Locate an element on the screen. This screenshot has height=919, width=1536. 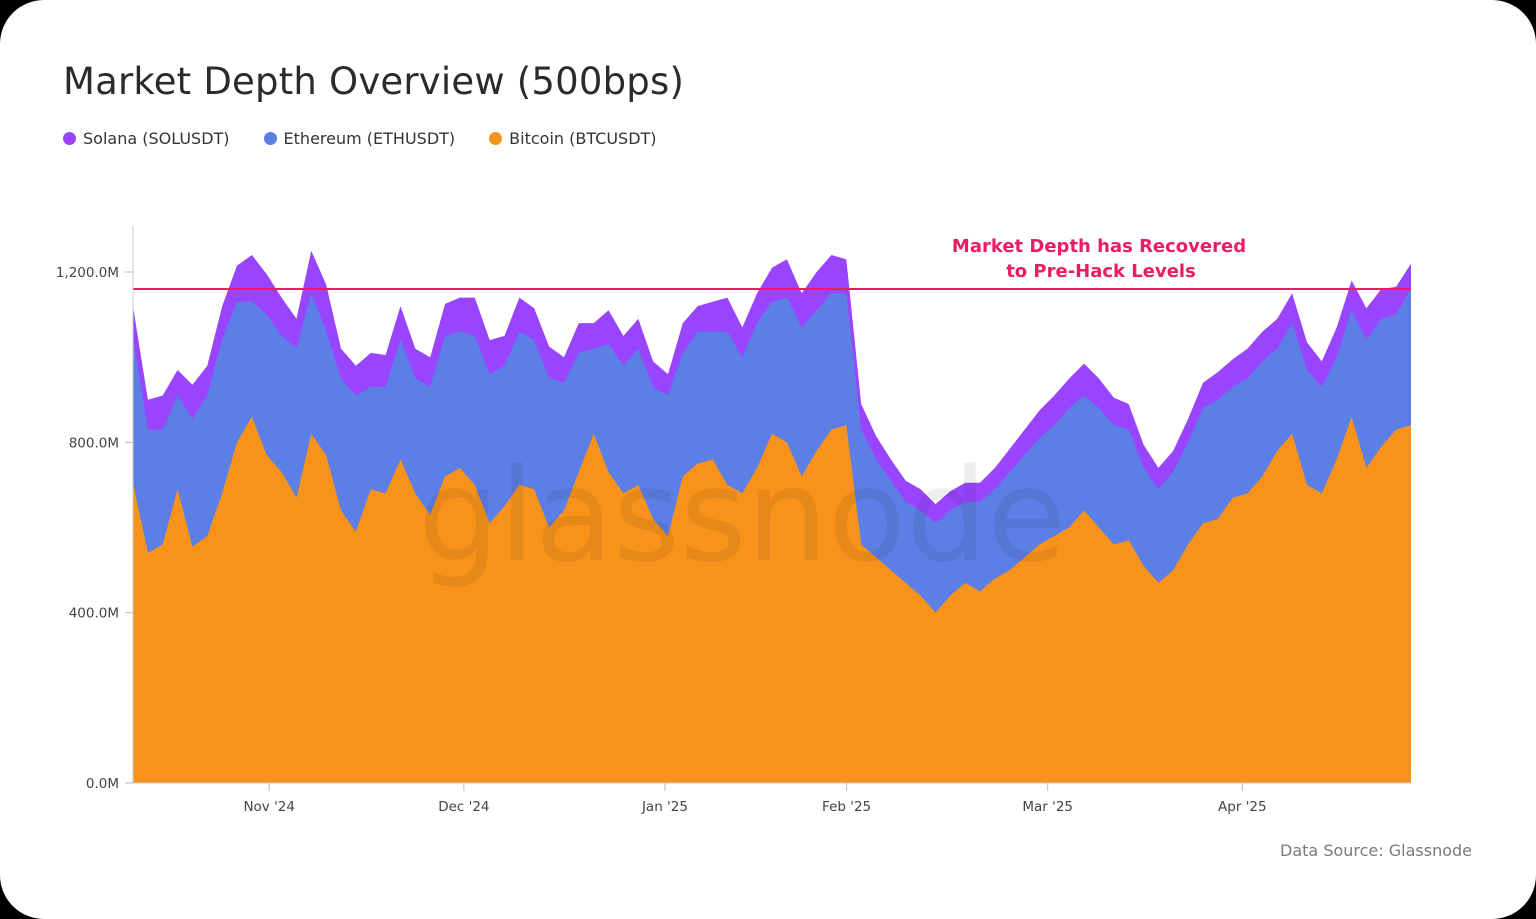
legend-item-bitcoin: Bitcoin (BTCUSDT) is located at coordinates (573, 138).